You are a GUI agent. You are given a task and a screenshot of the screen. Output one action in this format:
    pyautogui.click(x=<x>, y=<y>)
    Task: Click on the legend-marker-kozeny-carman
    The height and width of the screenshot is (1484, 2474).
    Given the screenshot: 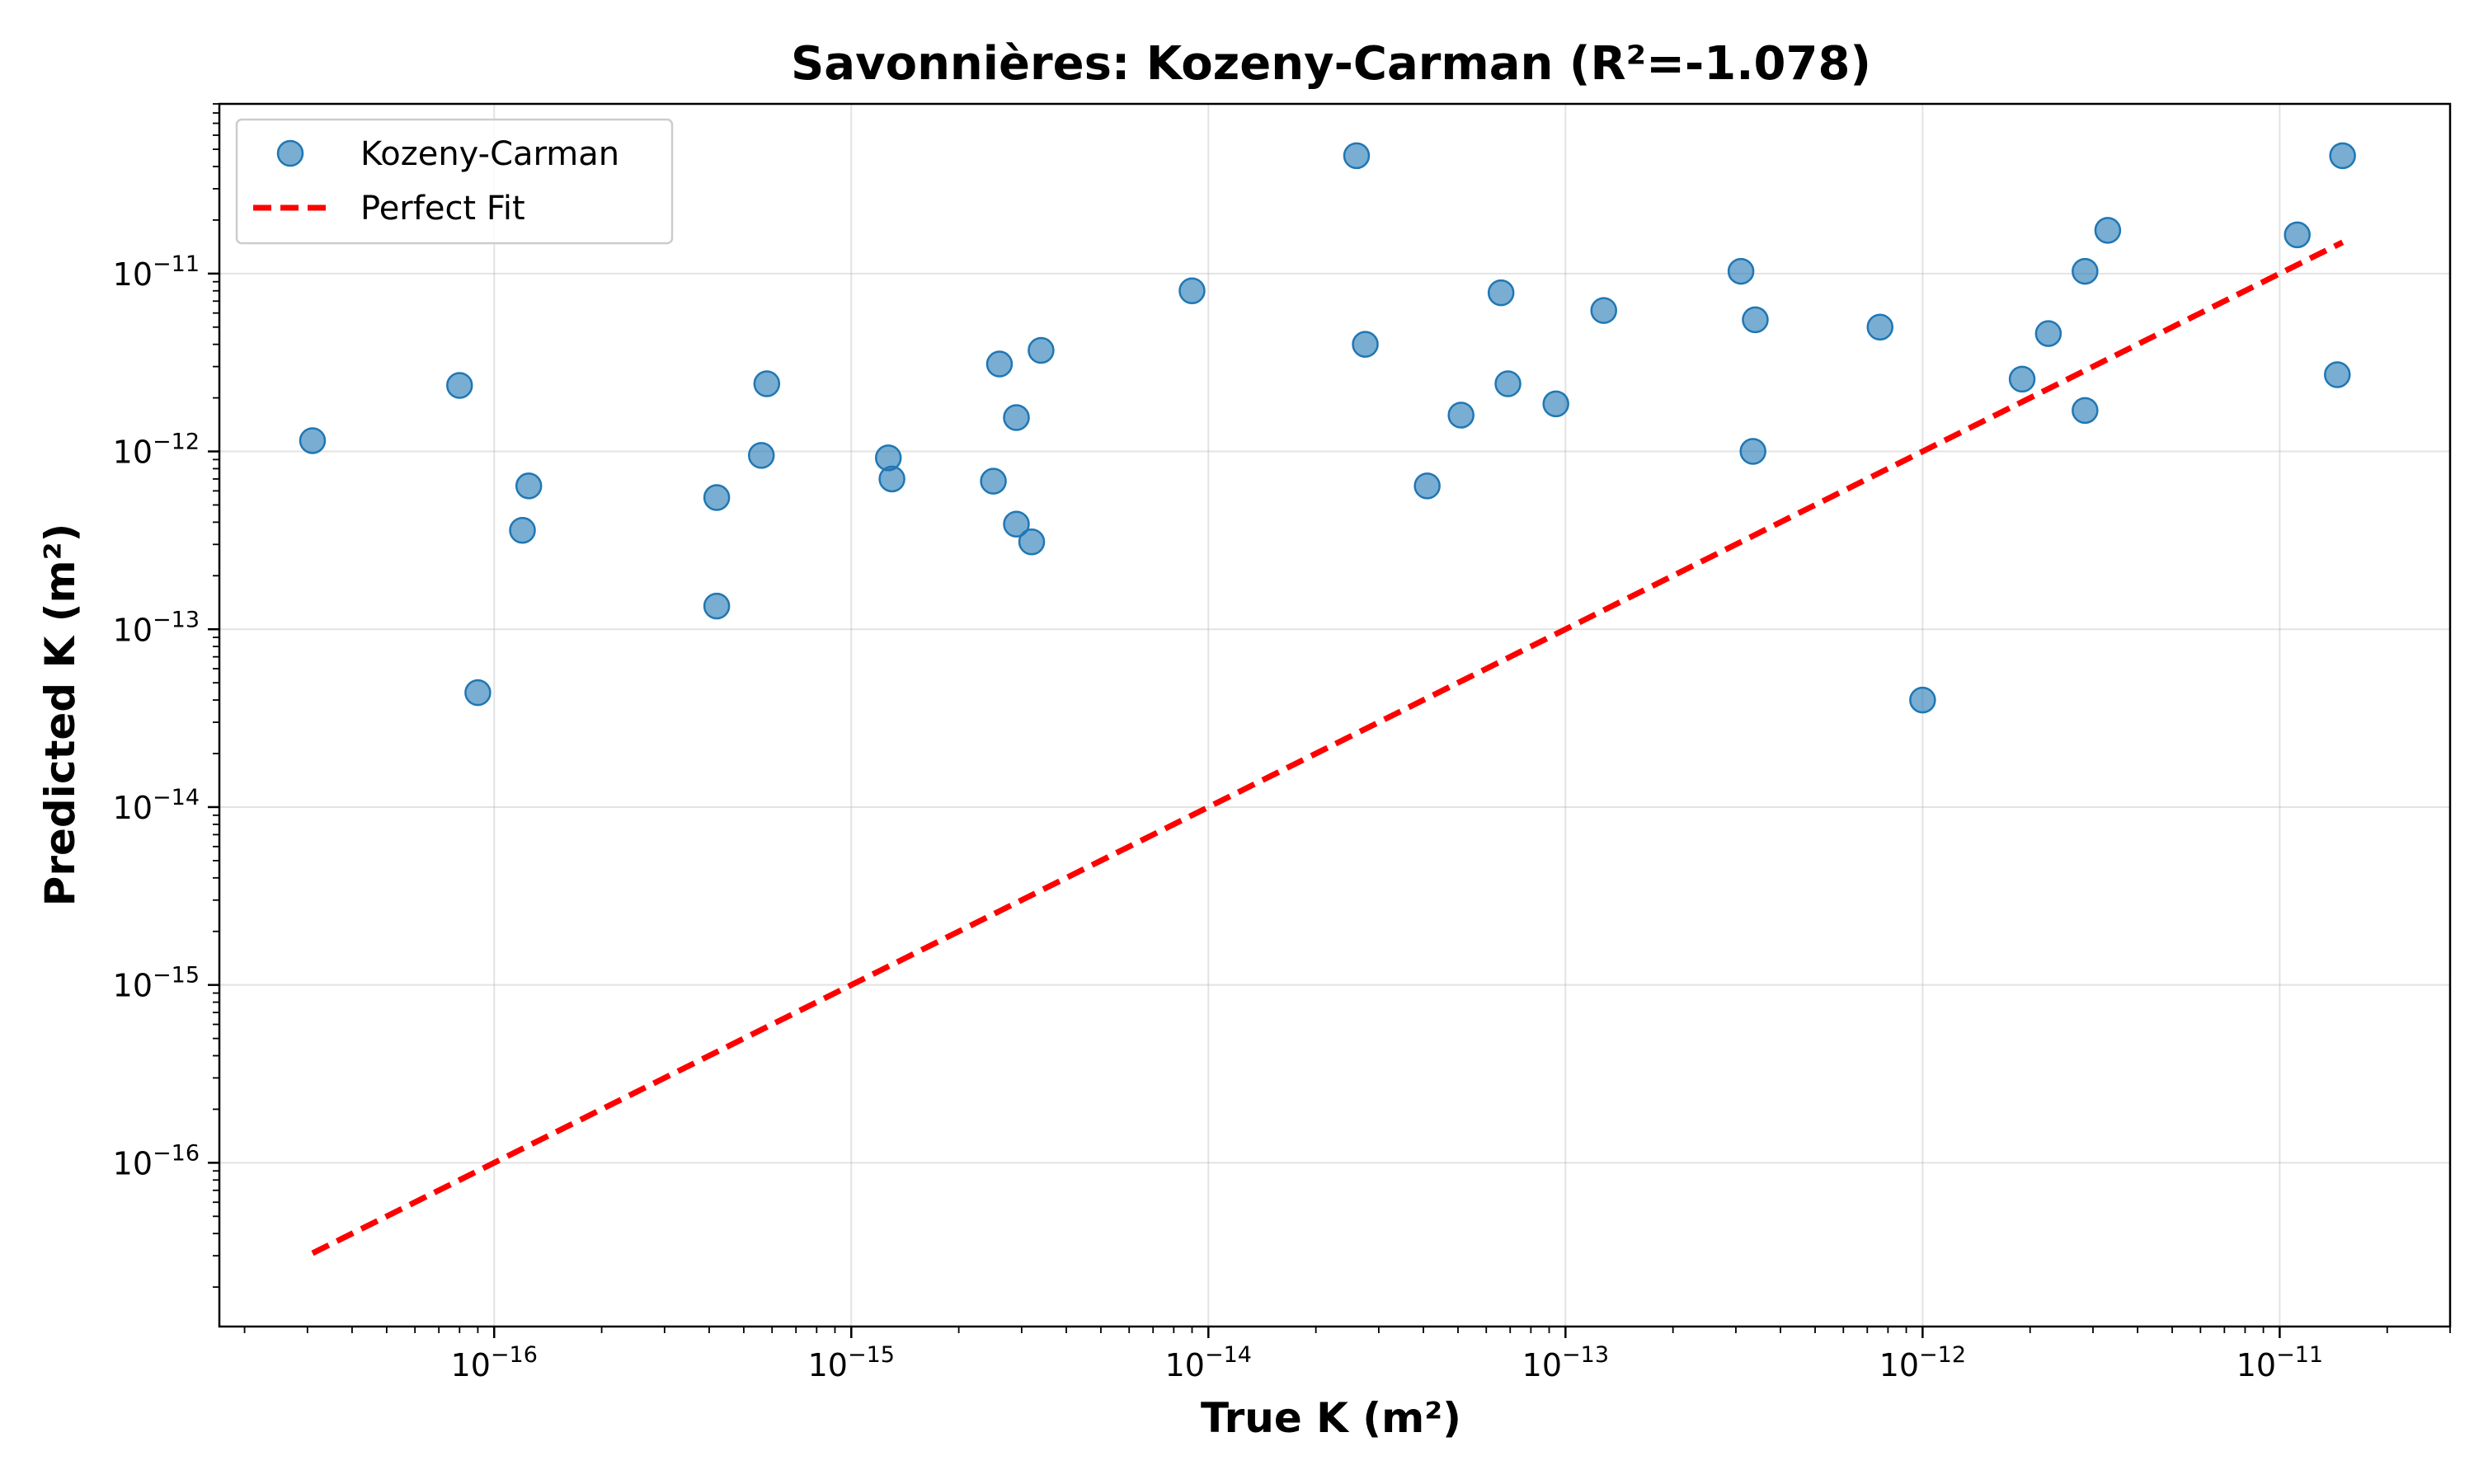 What is the action you would take?
    pyautogui.click(x=290, y=153)
    